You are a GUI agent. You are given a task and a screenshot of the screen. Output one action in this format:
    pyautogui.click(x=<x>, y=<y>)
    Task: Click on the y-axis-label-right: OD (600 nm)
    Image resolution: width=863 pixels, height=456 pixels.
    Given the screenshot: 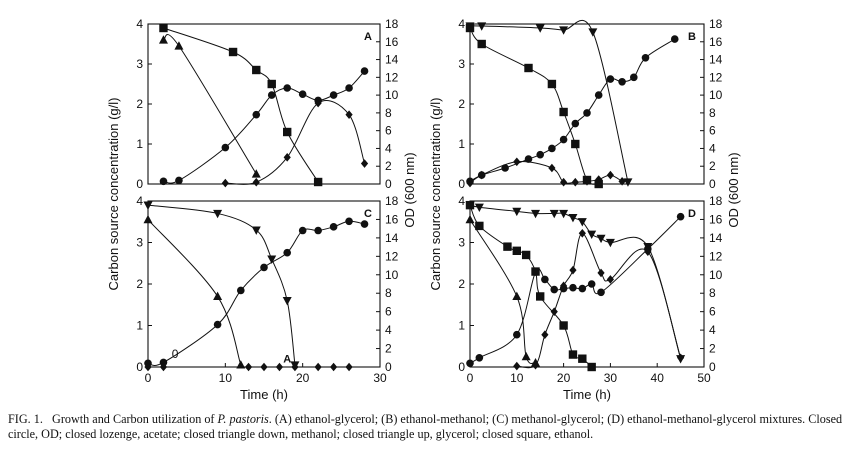 What is the action you would take?
    pyautogui.click(x=733, y=189)
    